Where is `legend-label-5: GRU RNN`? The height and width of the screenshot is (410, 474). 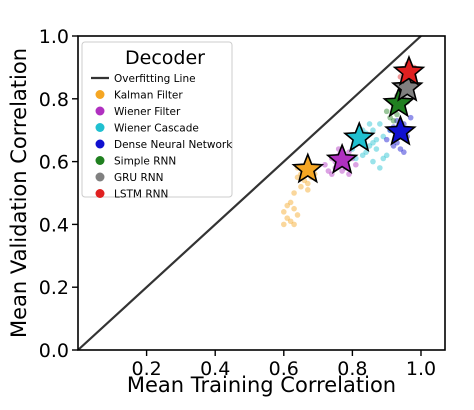
legend-label-5: GRU RNN is located at coordinates (138, 178).